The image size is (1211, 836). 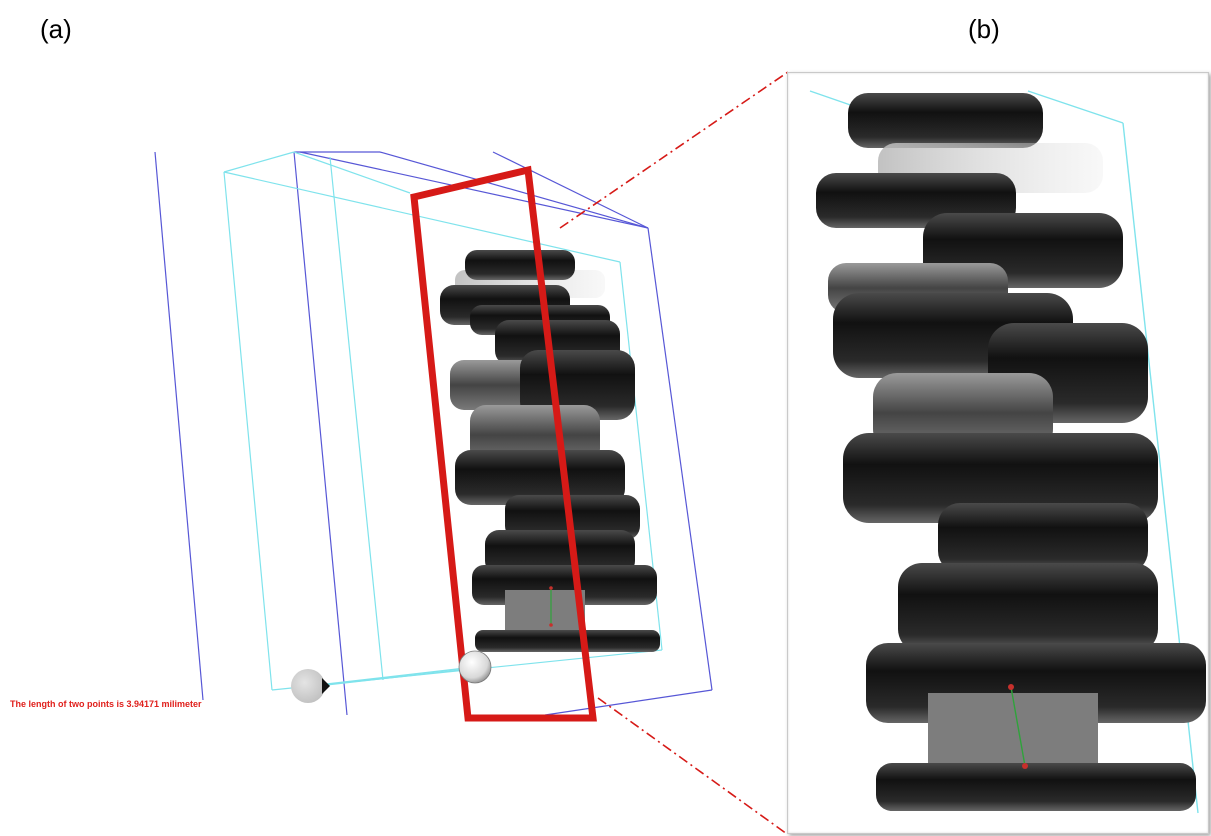 What do you see at coordinates (475, 667) in the screenshot?
I see `white-sphere-icon` at bounding box center [475, 667].